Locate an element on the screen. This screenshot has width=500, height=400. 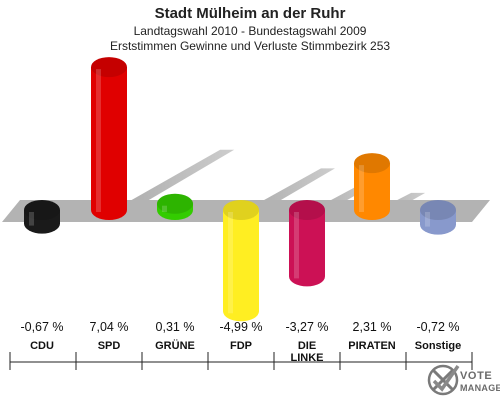
value-label-fdp: -4,99 % is located at coordinates (240, 327).